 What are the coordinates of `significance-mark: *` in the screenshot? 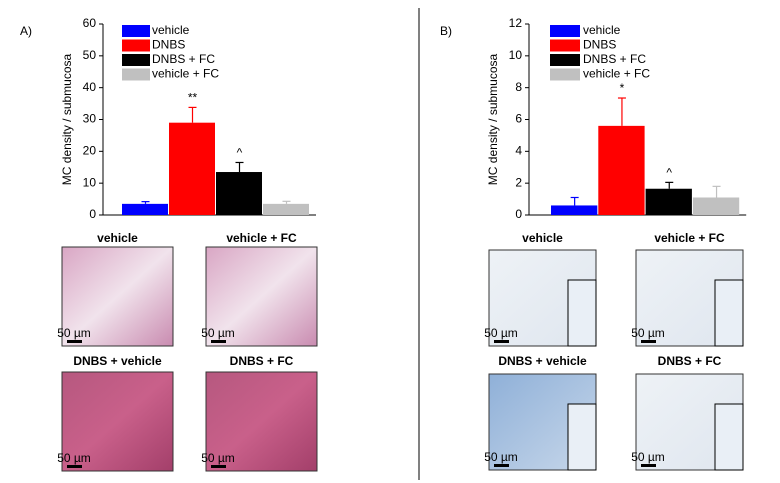 It's located at (622, 88).